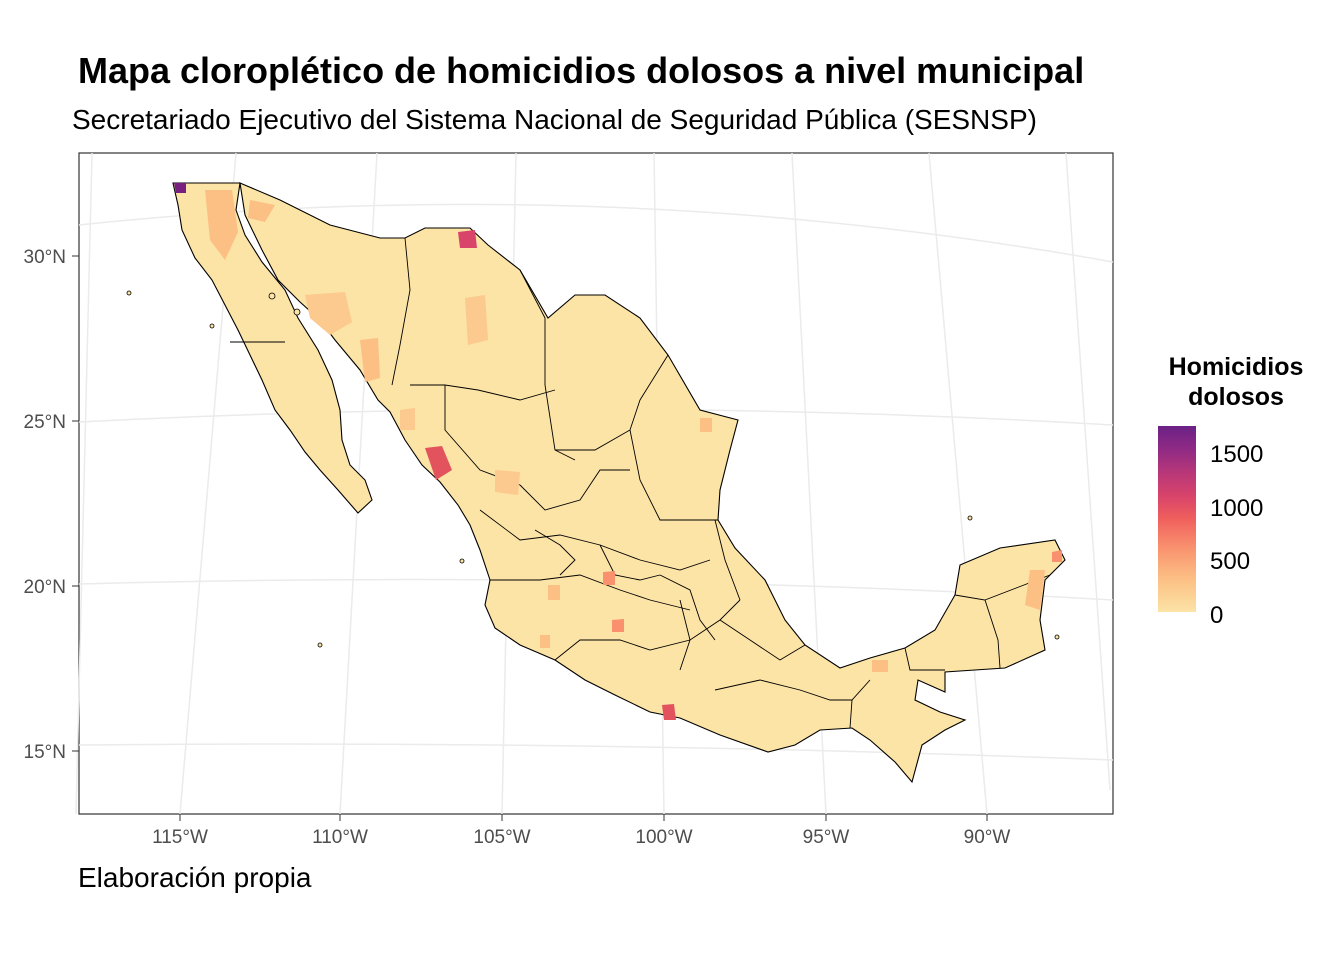  Describe the element at coordinates (45, 587) in the screenshot. I see `y-tick-label: 20°N` at that location.